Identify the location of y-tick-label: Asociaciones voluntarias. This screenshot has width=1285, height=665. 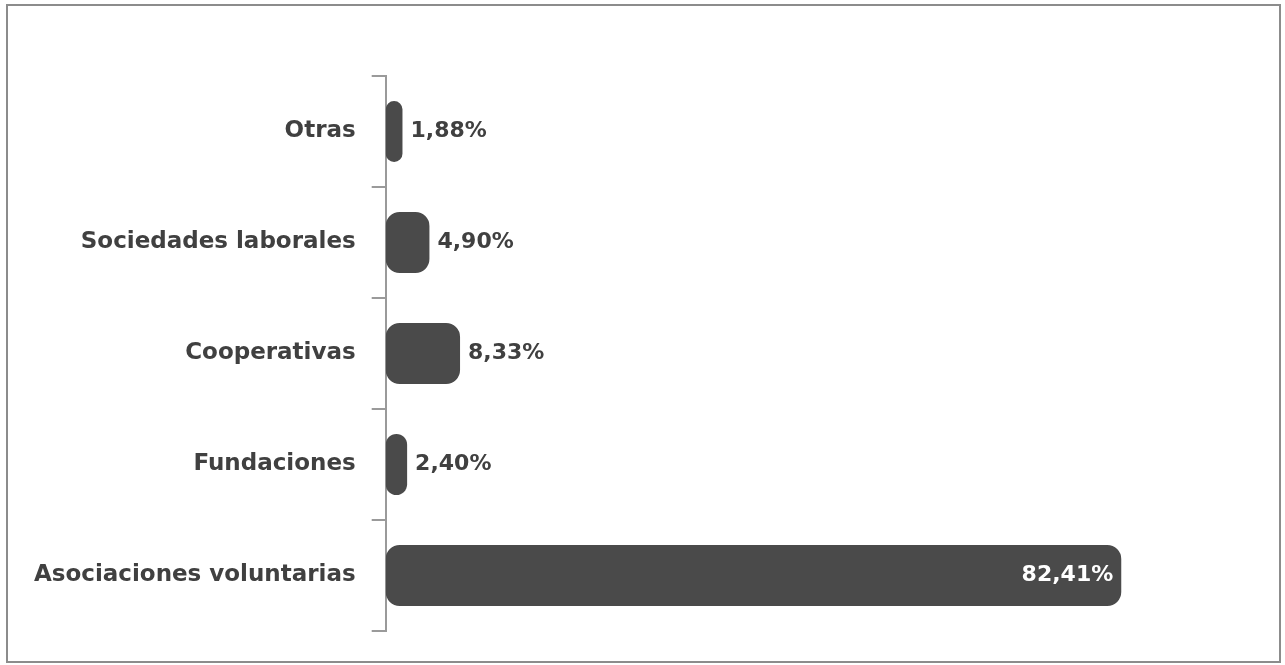
(194, 573).